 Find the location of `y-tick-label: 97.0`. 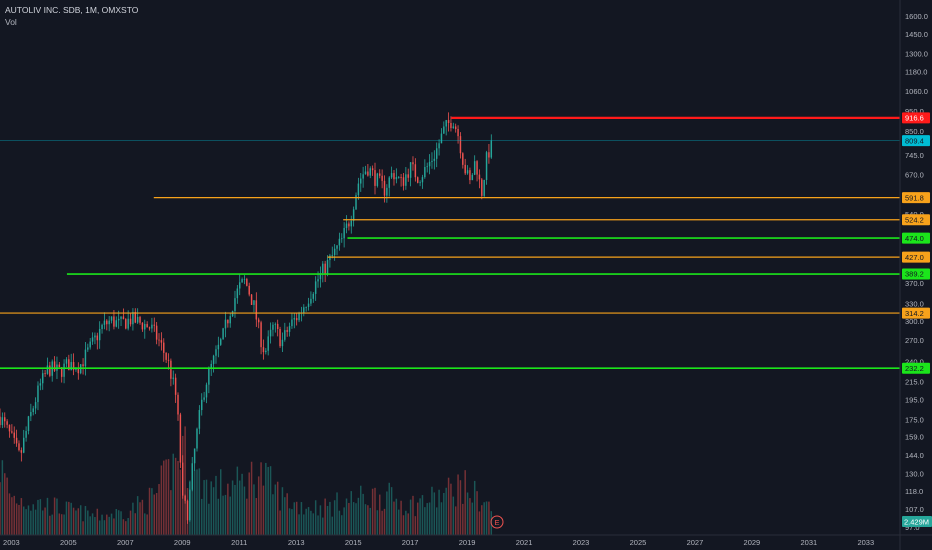

y-tick-label: 97.0 is located at coordinates (912, 527).